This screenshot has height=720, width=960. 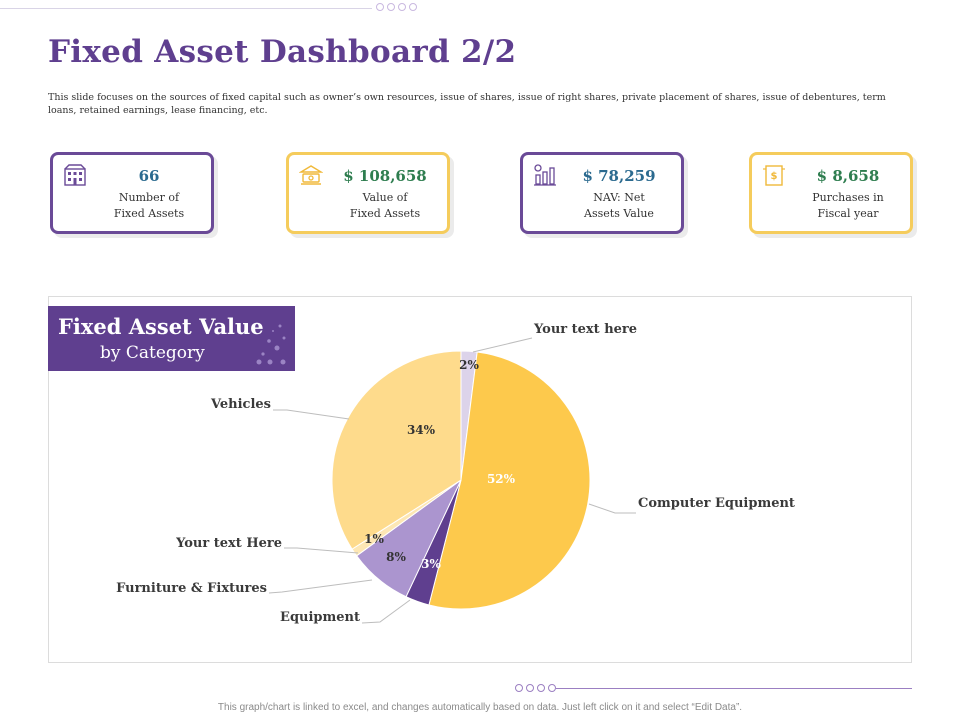 I want to click on pie-percent-label: 8%, so click(x=396, y=557).